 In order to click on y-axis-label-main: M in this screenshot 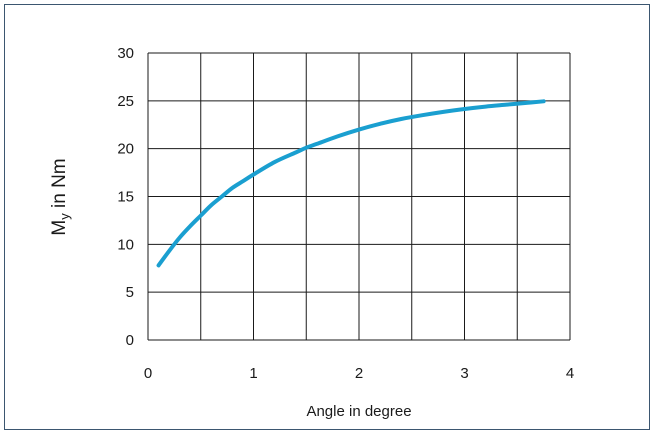, I will do `click(59, 228)`.